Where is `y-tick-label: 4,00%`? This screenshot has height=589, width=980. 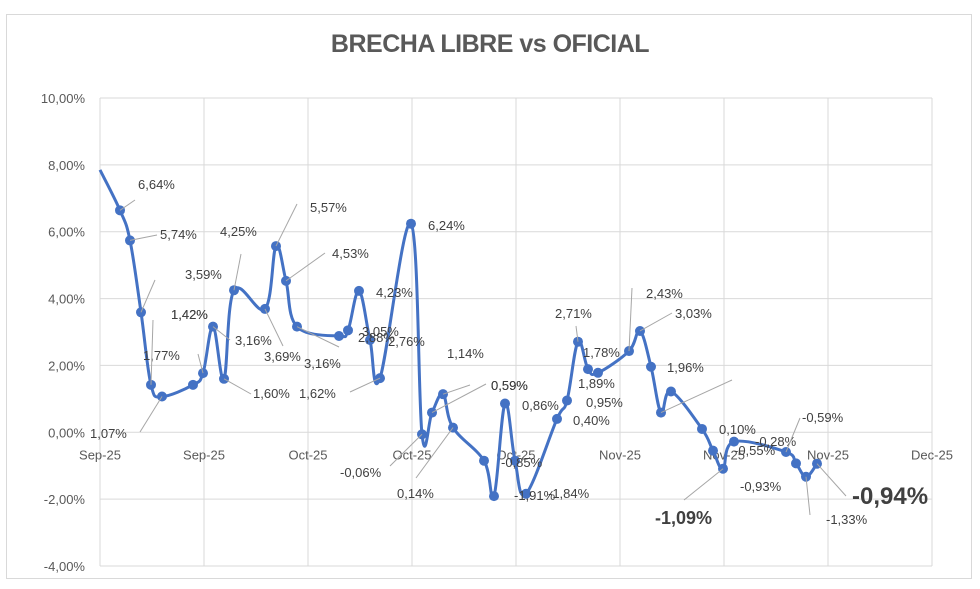 y-tick-label: 4,00% is located at coordinates (66, 299).